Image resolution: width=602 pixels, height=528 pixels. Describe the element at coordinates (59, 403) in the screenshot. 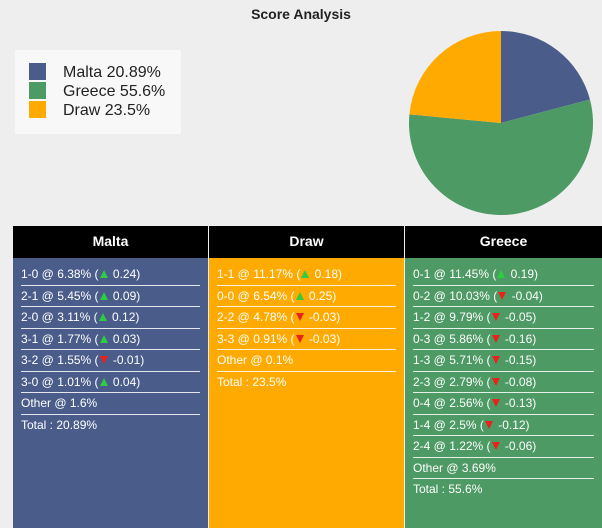

I see `score-text: Other @ 1.6%` at that location.